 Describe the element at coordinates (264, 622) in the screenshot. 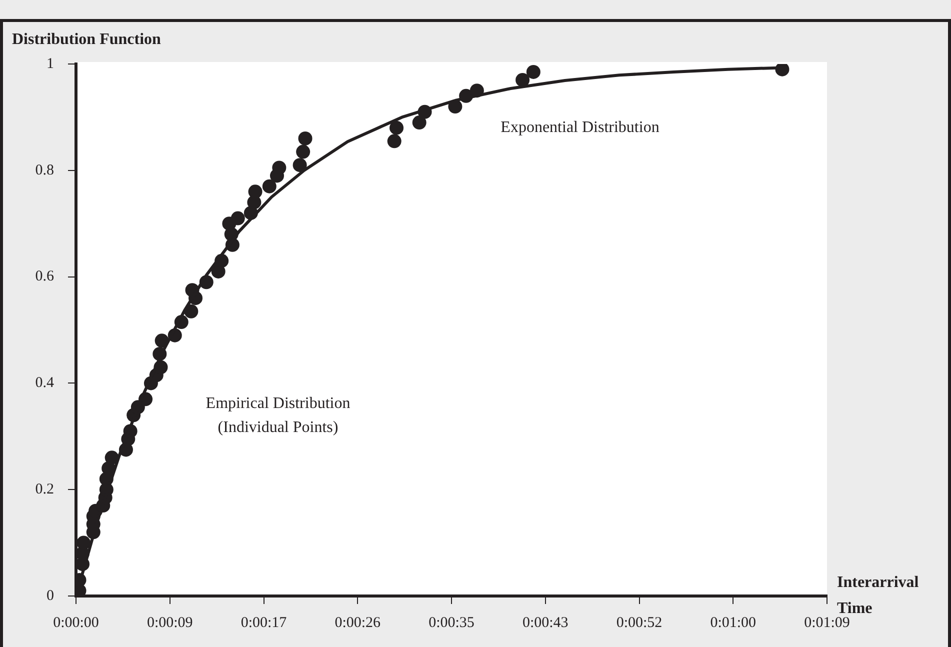

I see `x-tick-label: 0:00:17` at that location.